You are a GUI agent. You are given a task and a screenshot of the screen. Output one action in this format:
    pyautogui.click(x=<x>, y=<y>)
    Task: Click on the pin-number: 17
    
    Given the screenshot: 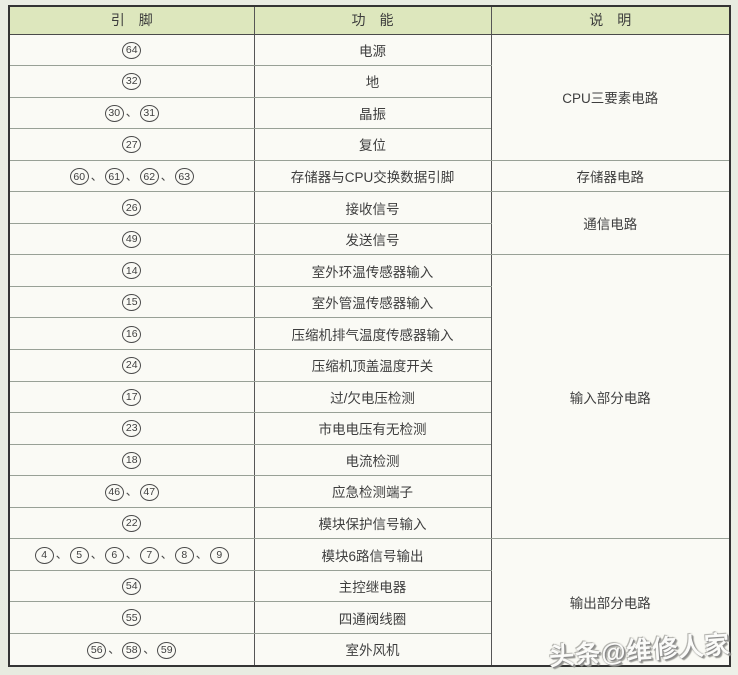 What is the action you would take?
    pyautogui.click(x=132, y=397)
    